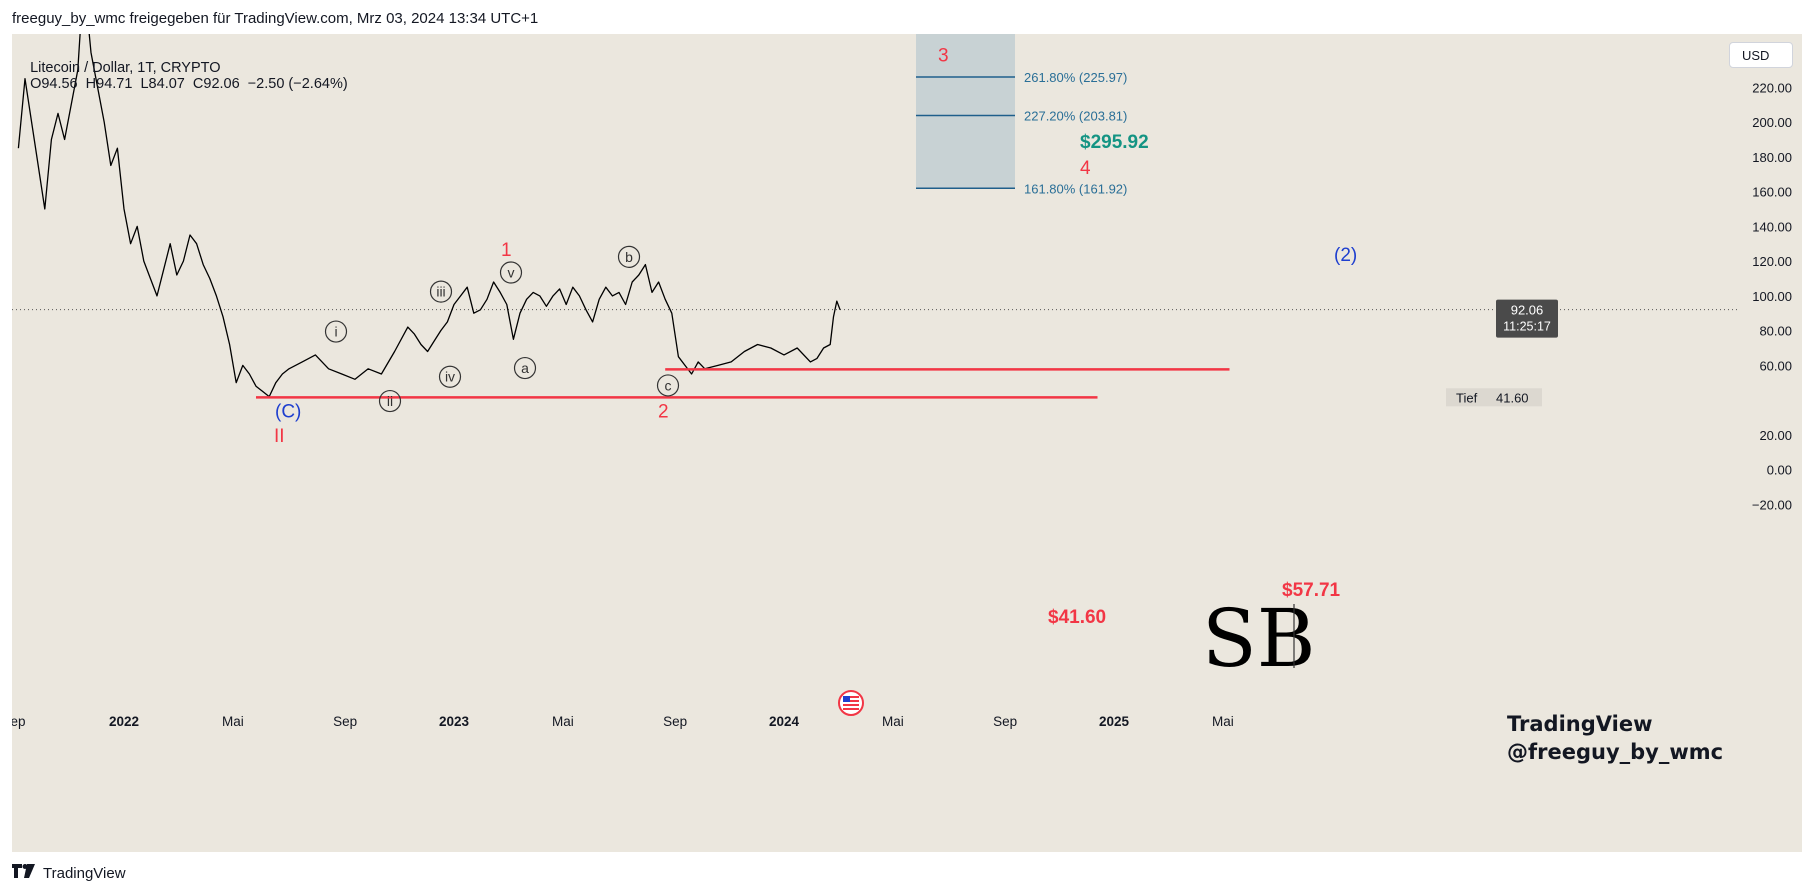 The width and height of the screenshot is (1815, 896). Describe the element at coordinates (784, 721) in the screenshot. I see `x-tick-label: 2024` at that location.